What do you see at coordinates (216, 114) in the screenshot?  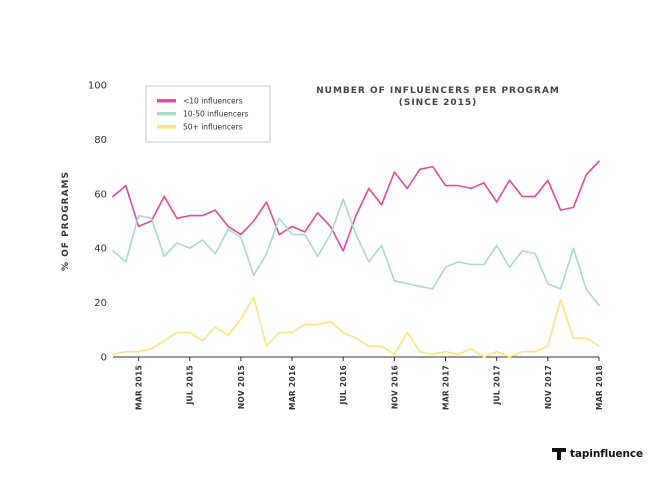 I see `legend-label: 10-50 influencers` at bounding box center [216, 114].